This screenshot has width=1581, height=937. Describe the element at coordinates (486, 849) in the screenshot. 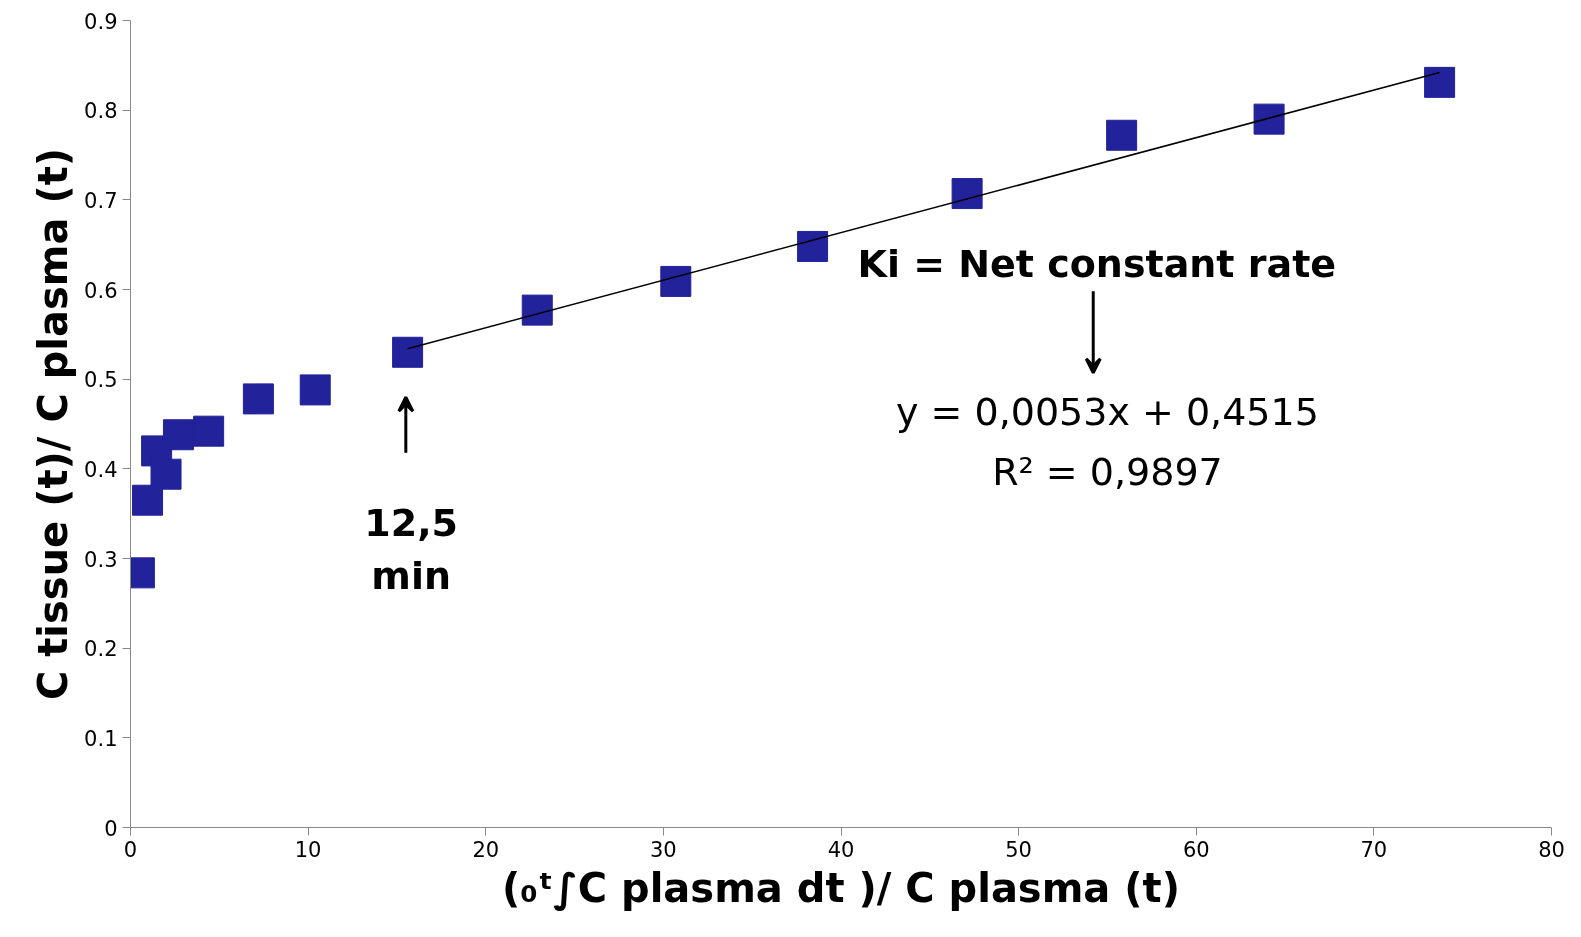

I see `x-tick-label: 20` at that location.